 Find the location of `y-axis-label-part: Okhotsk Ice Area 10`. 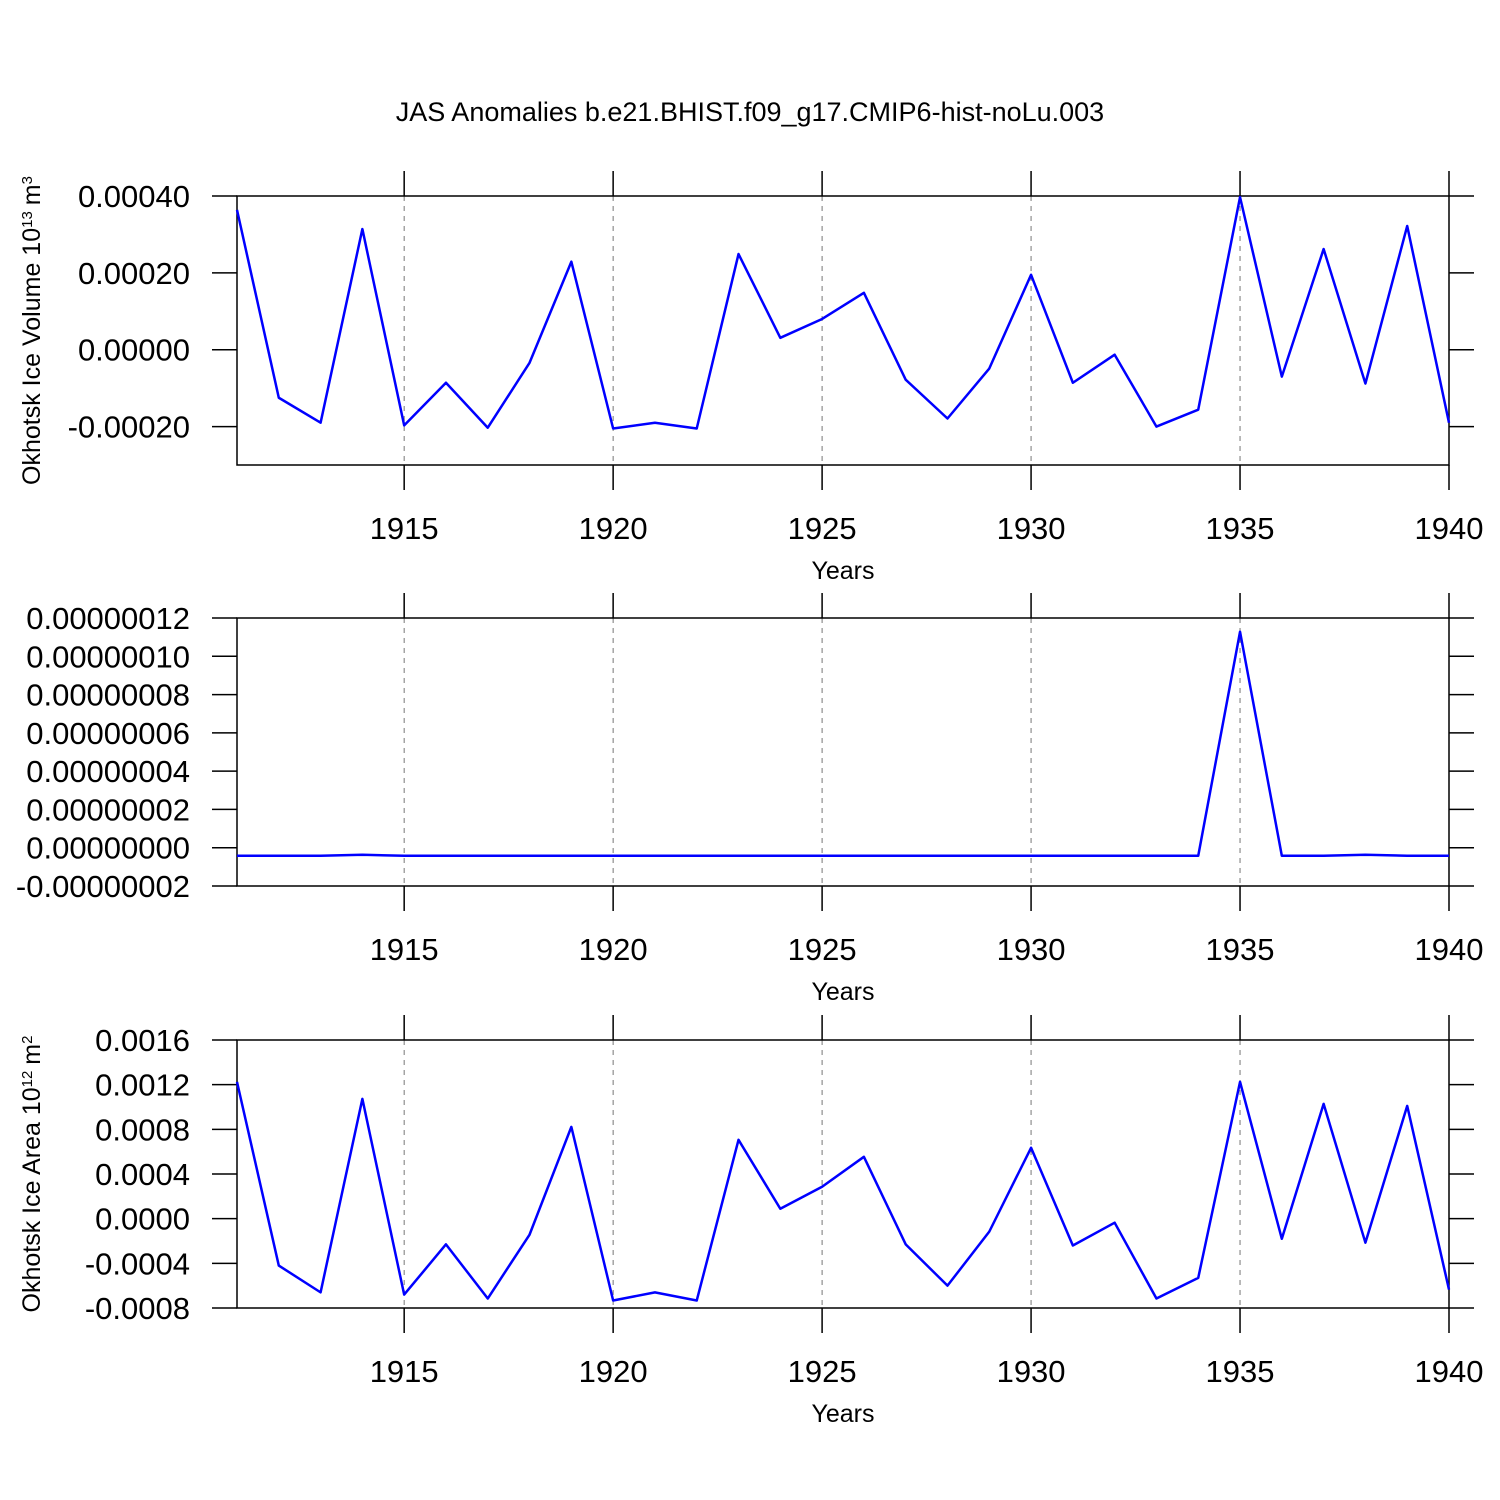

y-axis-label-part: Okhotsk Ice Area 10 is located at coordinates (32, 1199).